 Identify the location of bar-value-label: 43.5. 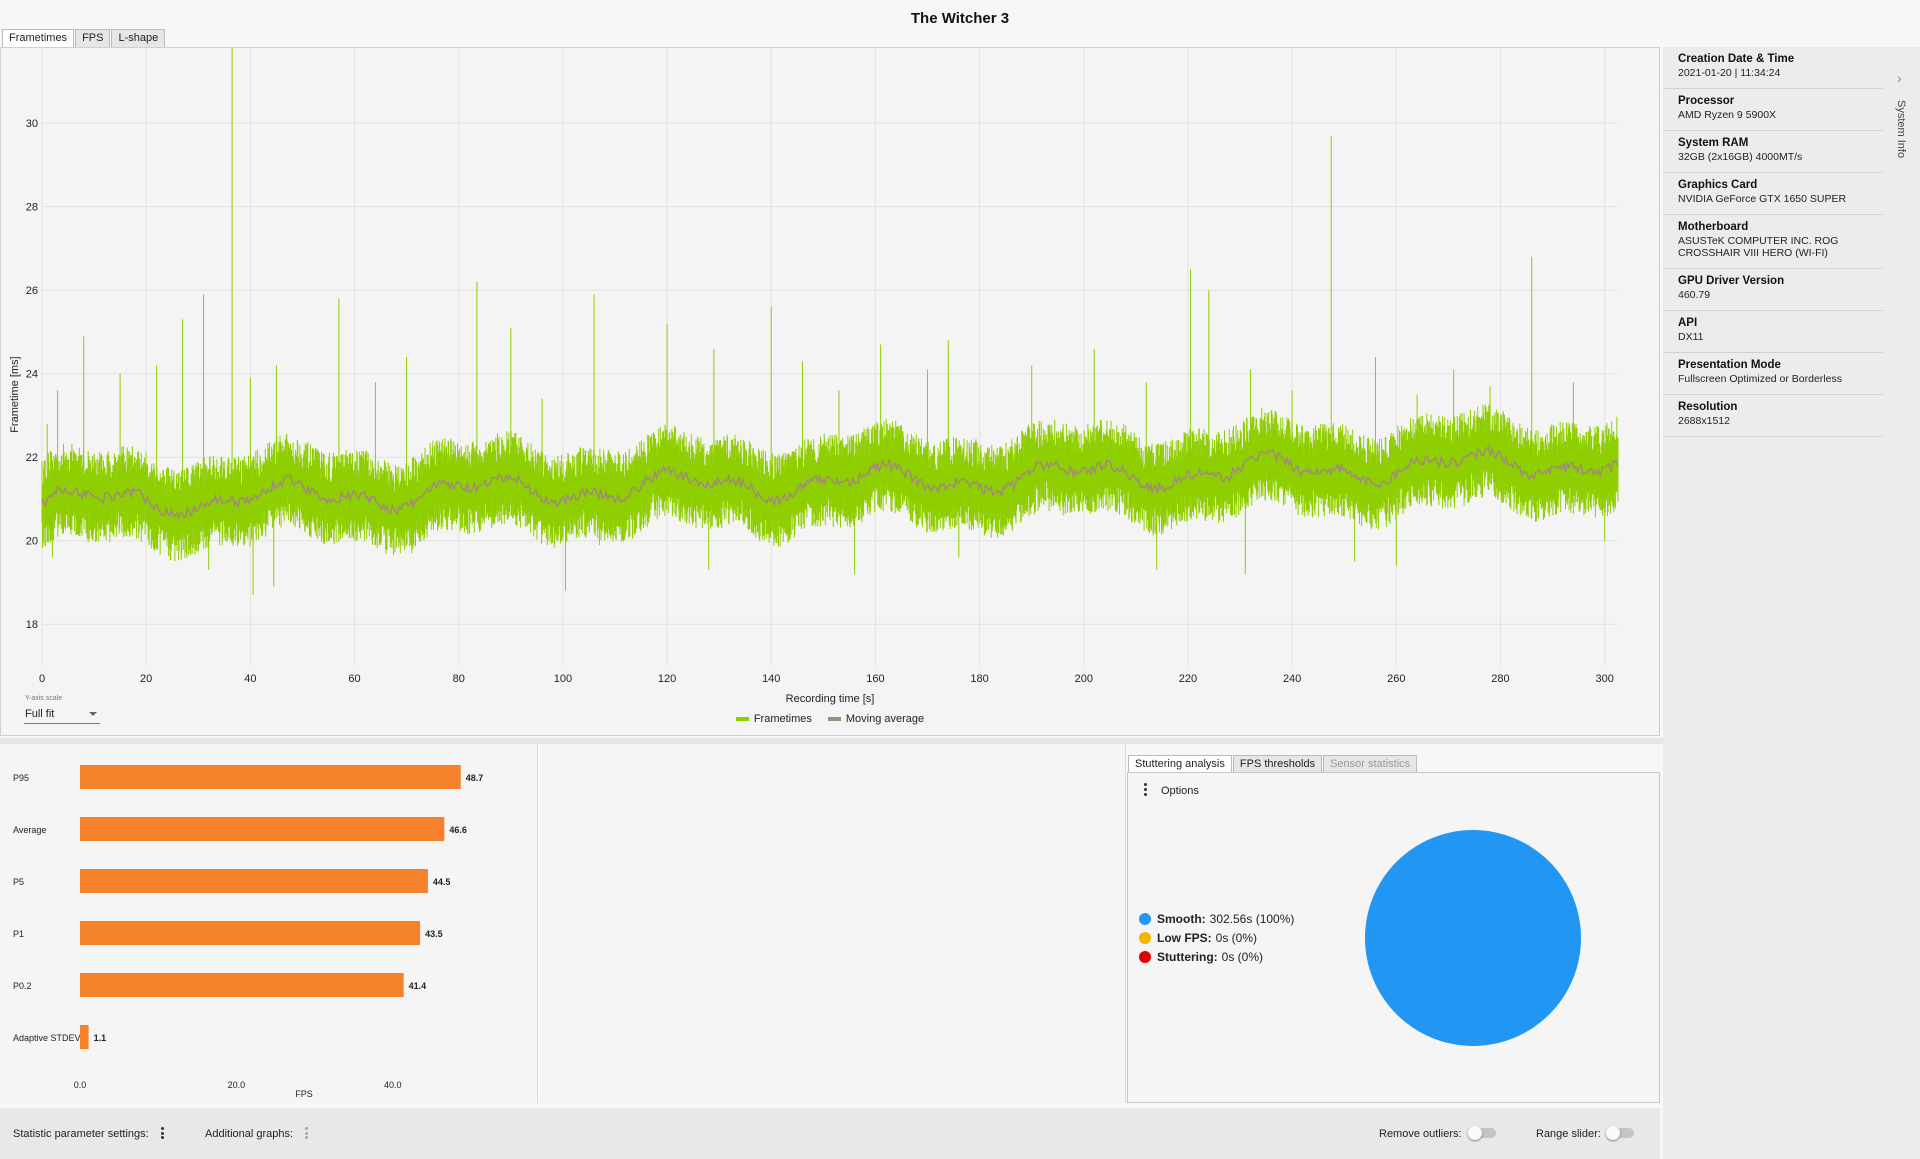
(434, 934).